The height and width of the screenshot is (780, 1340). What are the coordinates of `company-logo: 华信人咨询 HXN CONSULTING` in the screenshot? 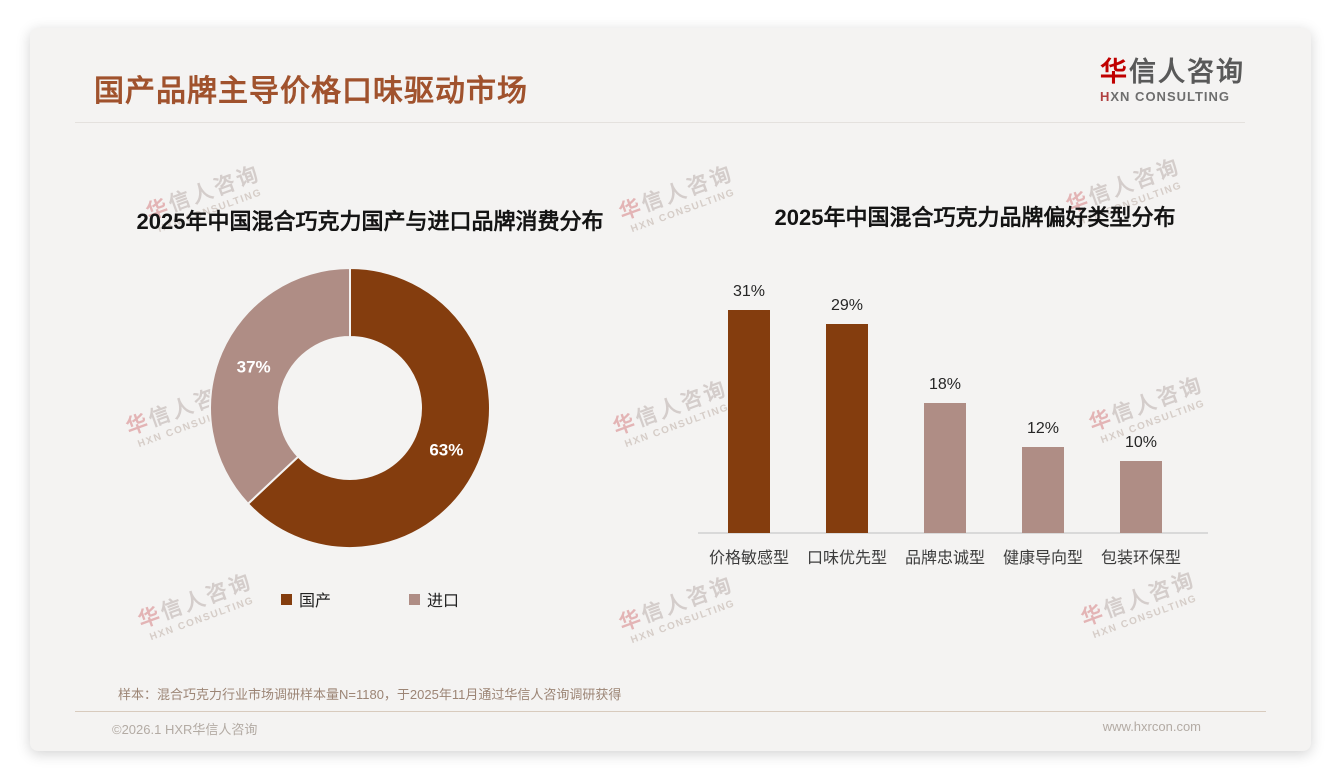 It's located at (1172, 80).